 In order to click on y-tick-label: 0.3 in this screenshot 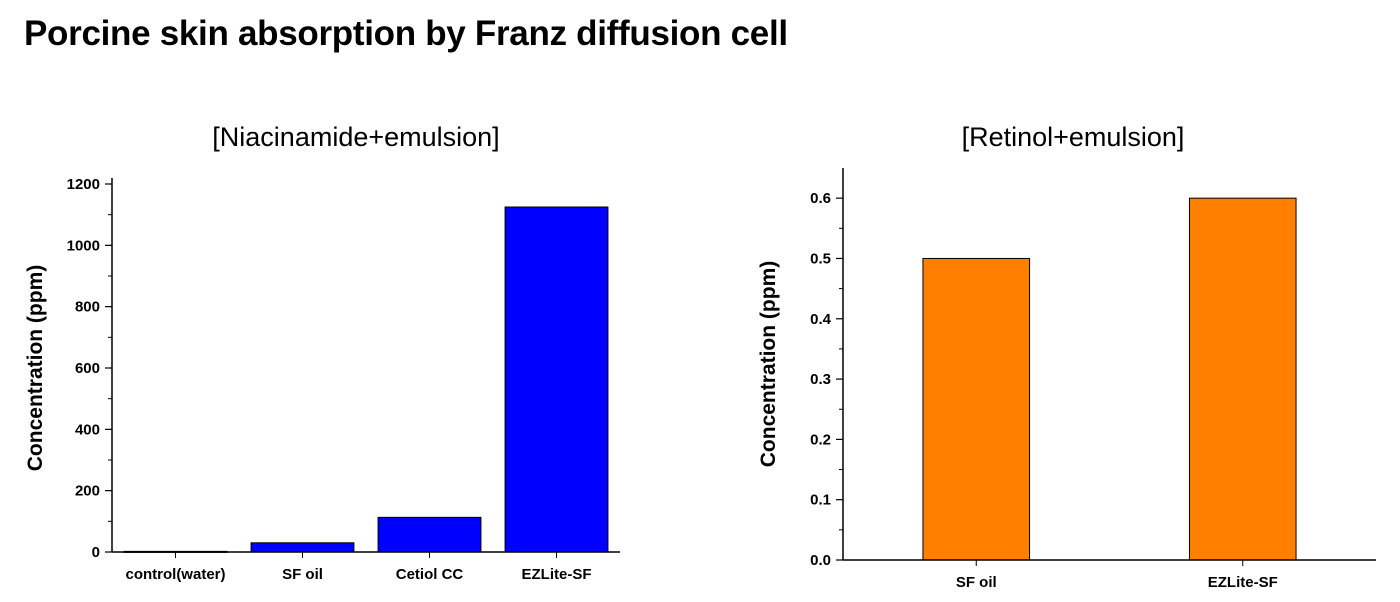, I will do `click(820, 379)`.